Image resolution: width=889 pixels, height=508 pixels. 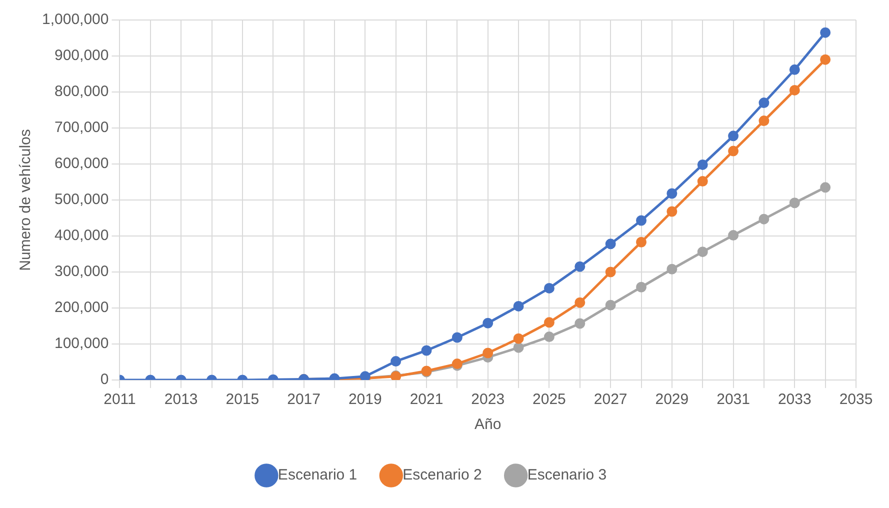 What do you see at coordinates (243, 399) in the screenshot?
I see `x-tick-label: 2015` at bounding box center [243, 399].